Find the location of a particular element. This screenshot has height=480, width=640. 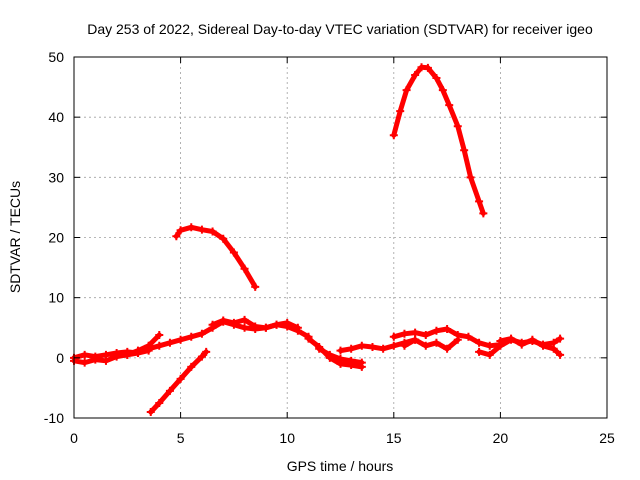

x-tick-label: 15 is located at coordinates (394, 438).